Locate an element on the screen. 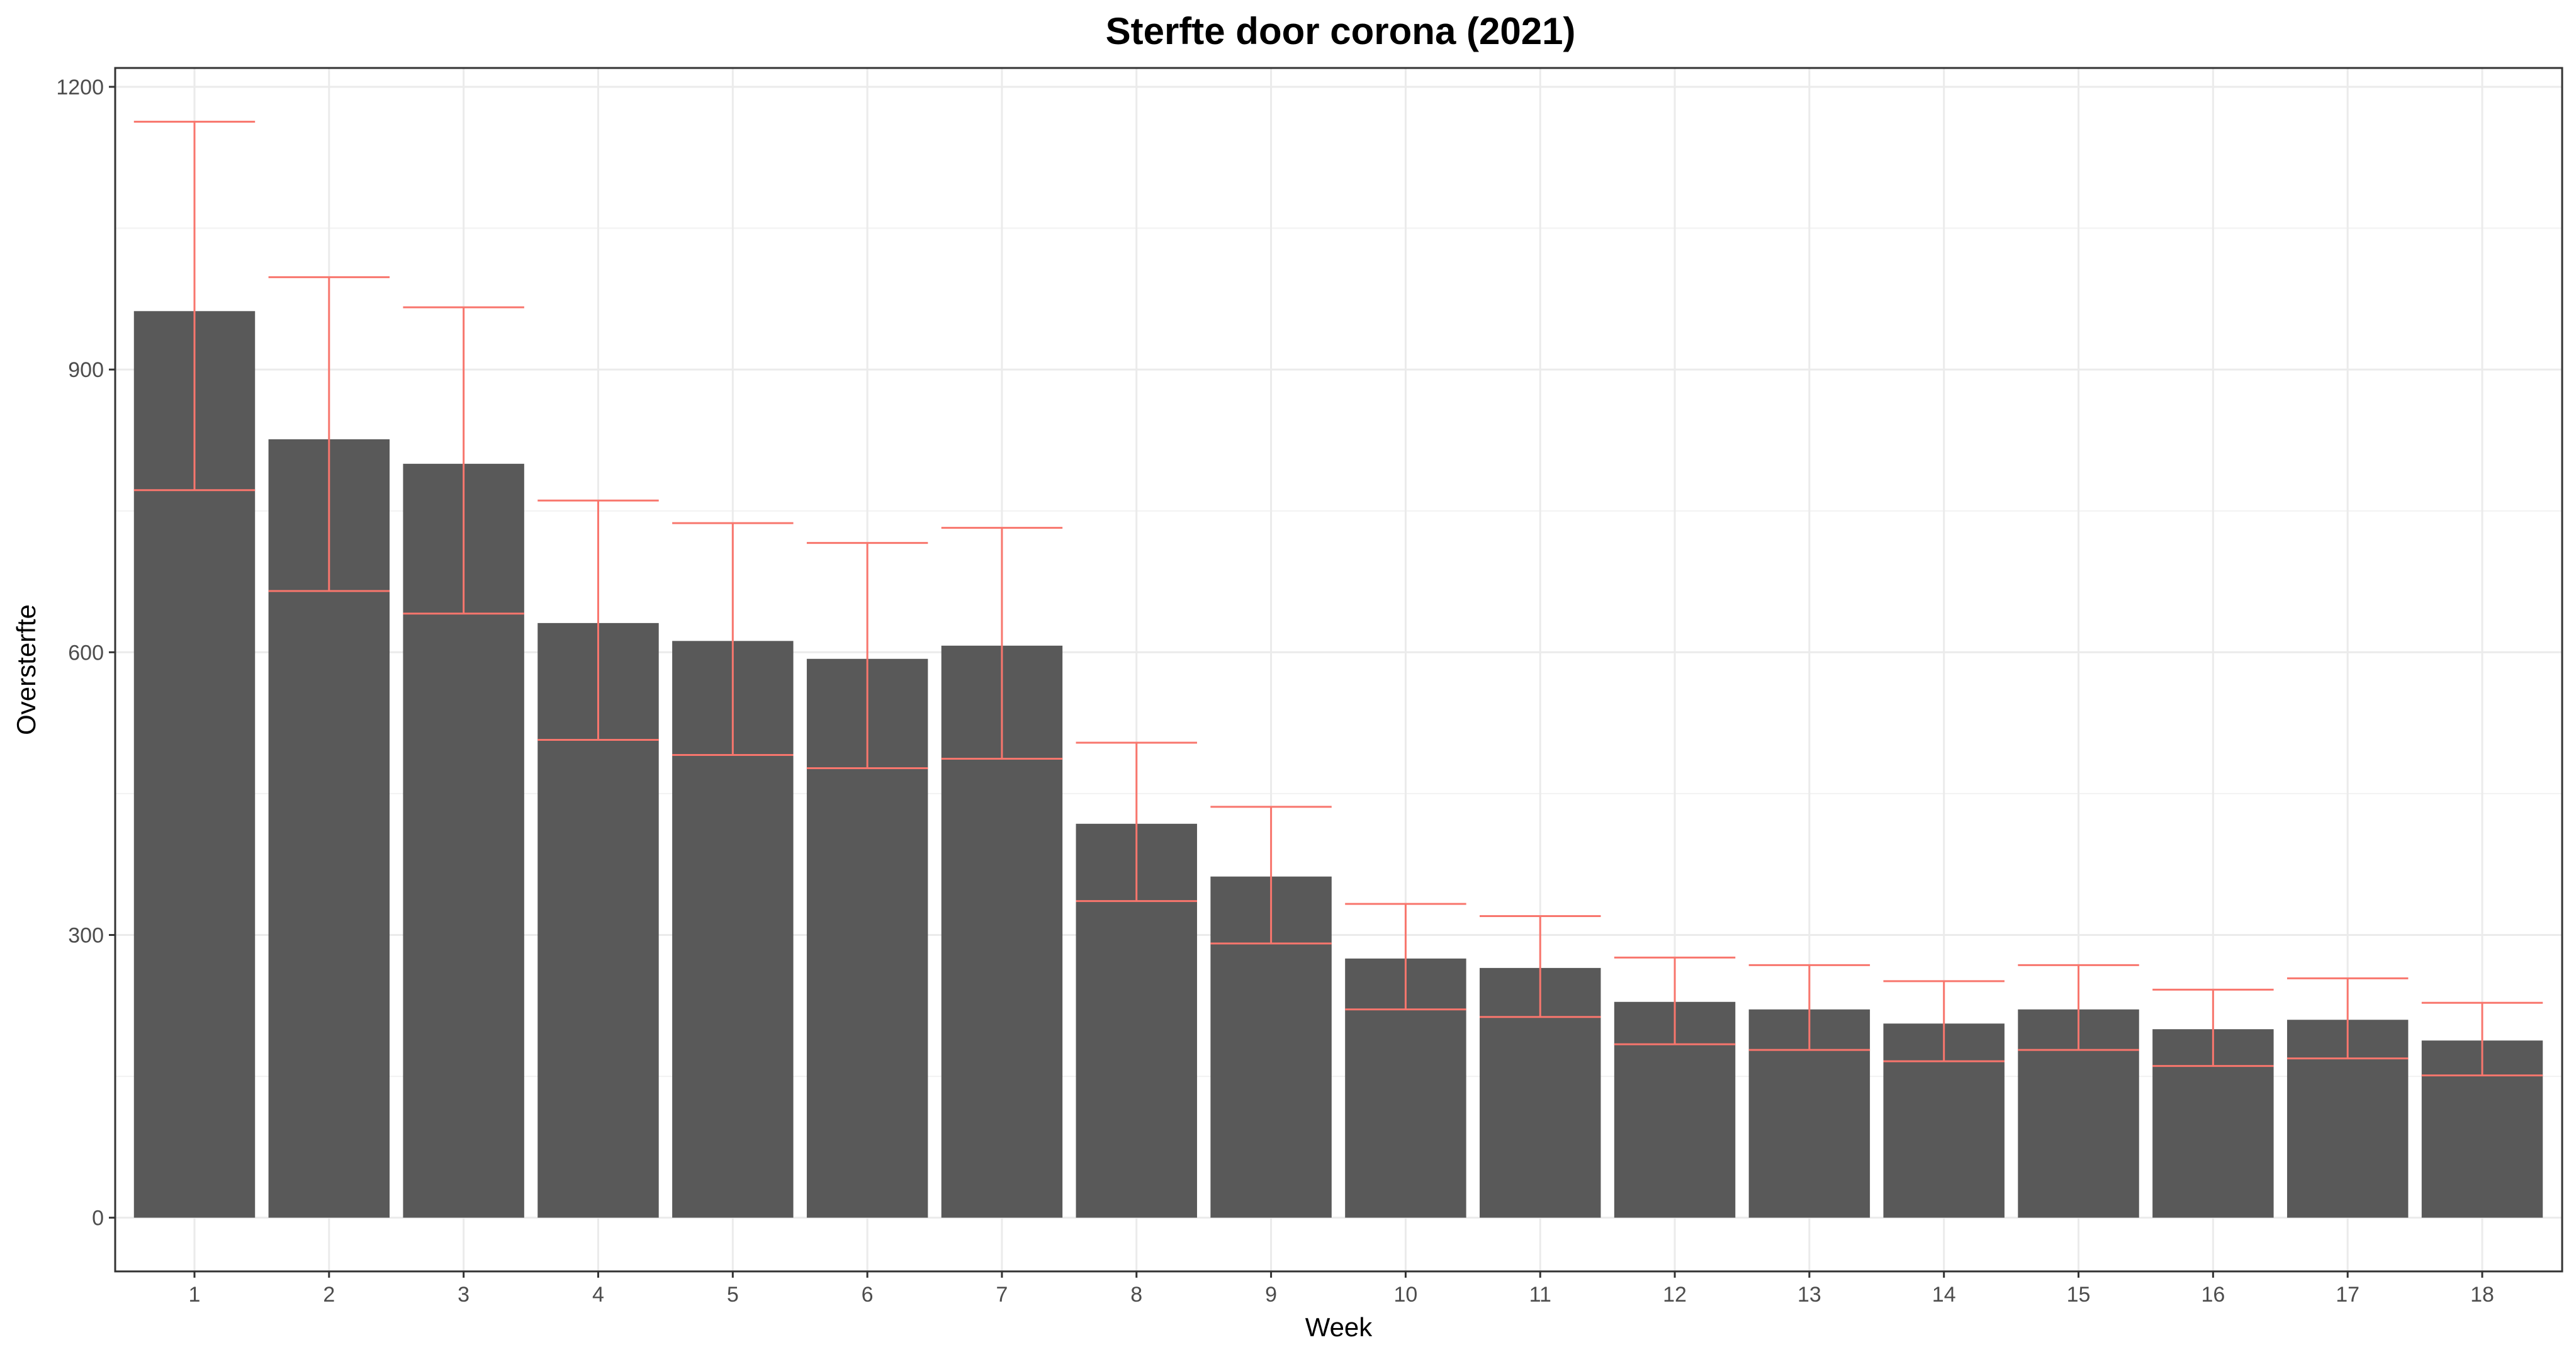 Image resolution: width=2576 pixels, height=1357 pixels. x-tick-label: 14 is located at coordinates (1944, 1295).